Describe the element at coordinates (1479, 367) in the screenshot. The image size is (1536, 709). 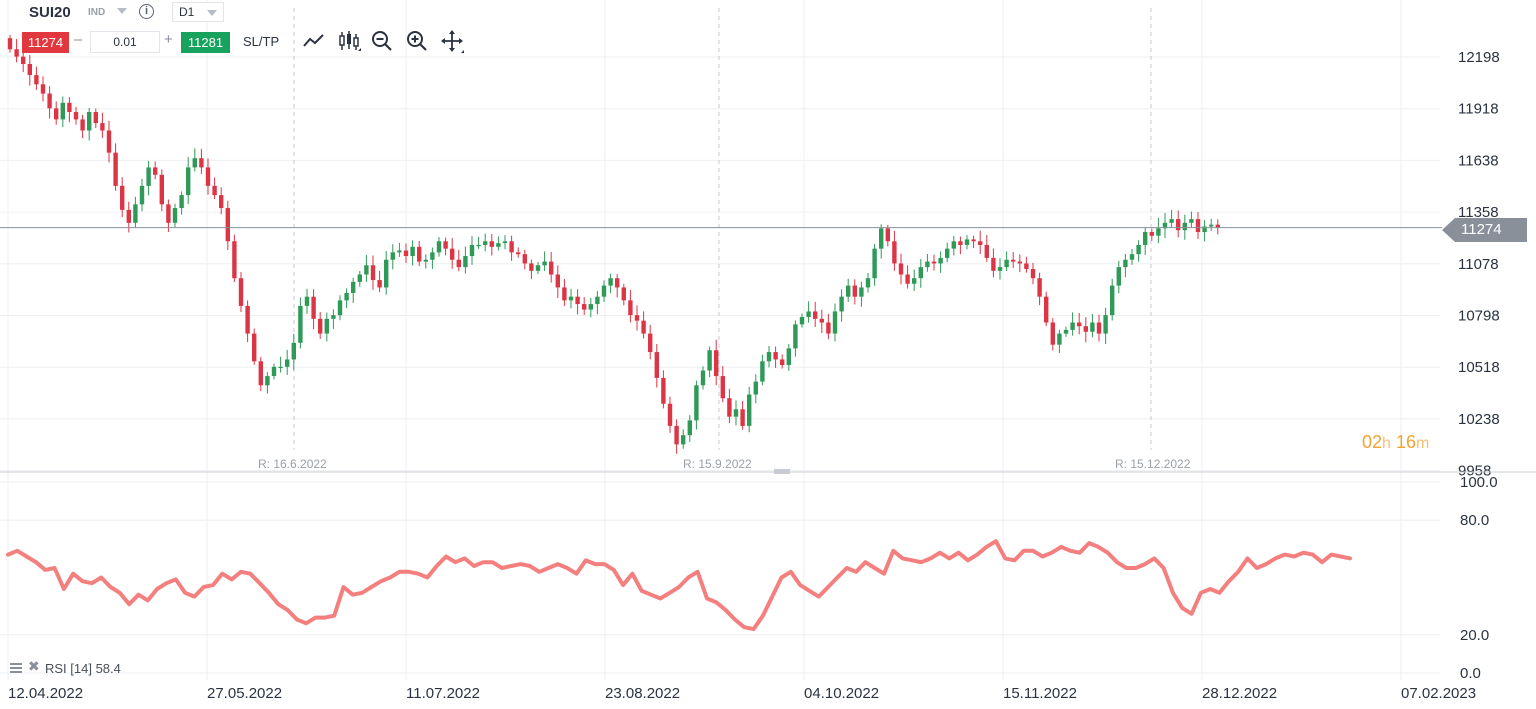
I see `price-tick-label: 10518` at that location.